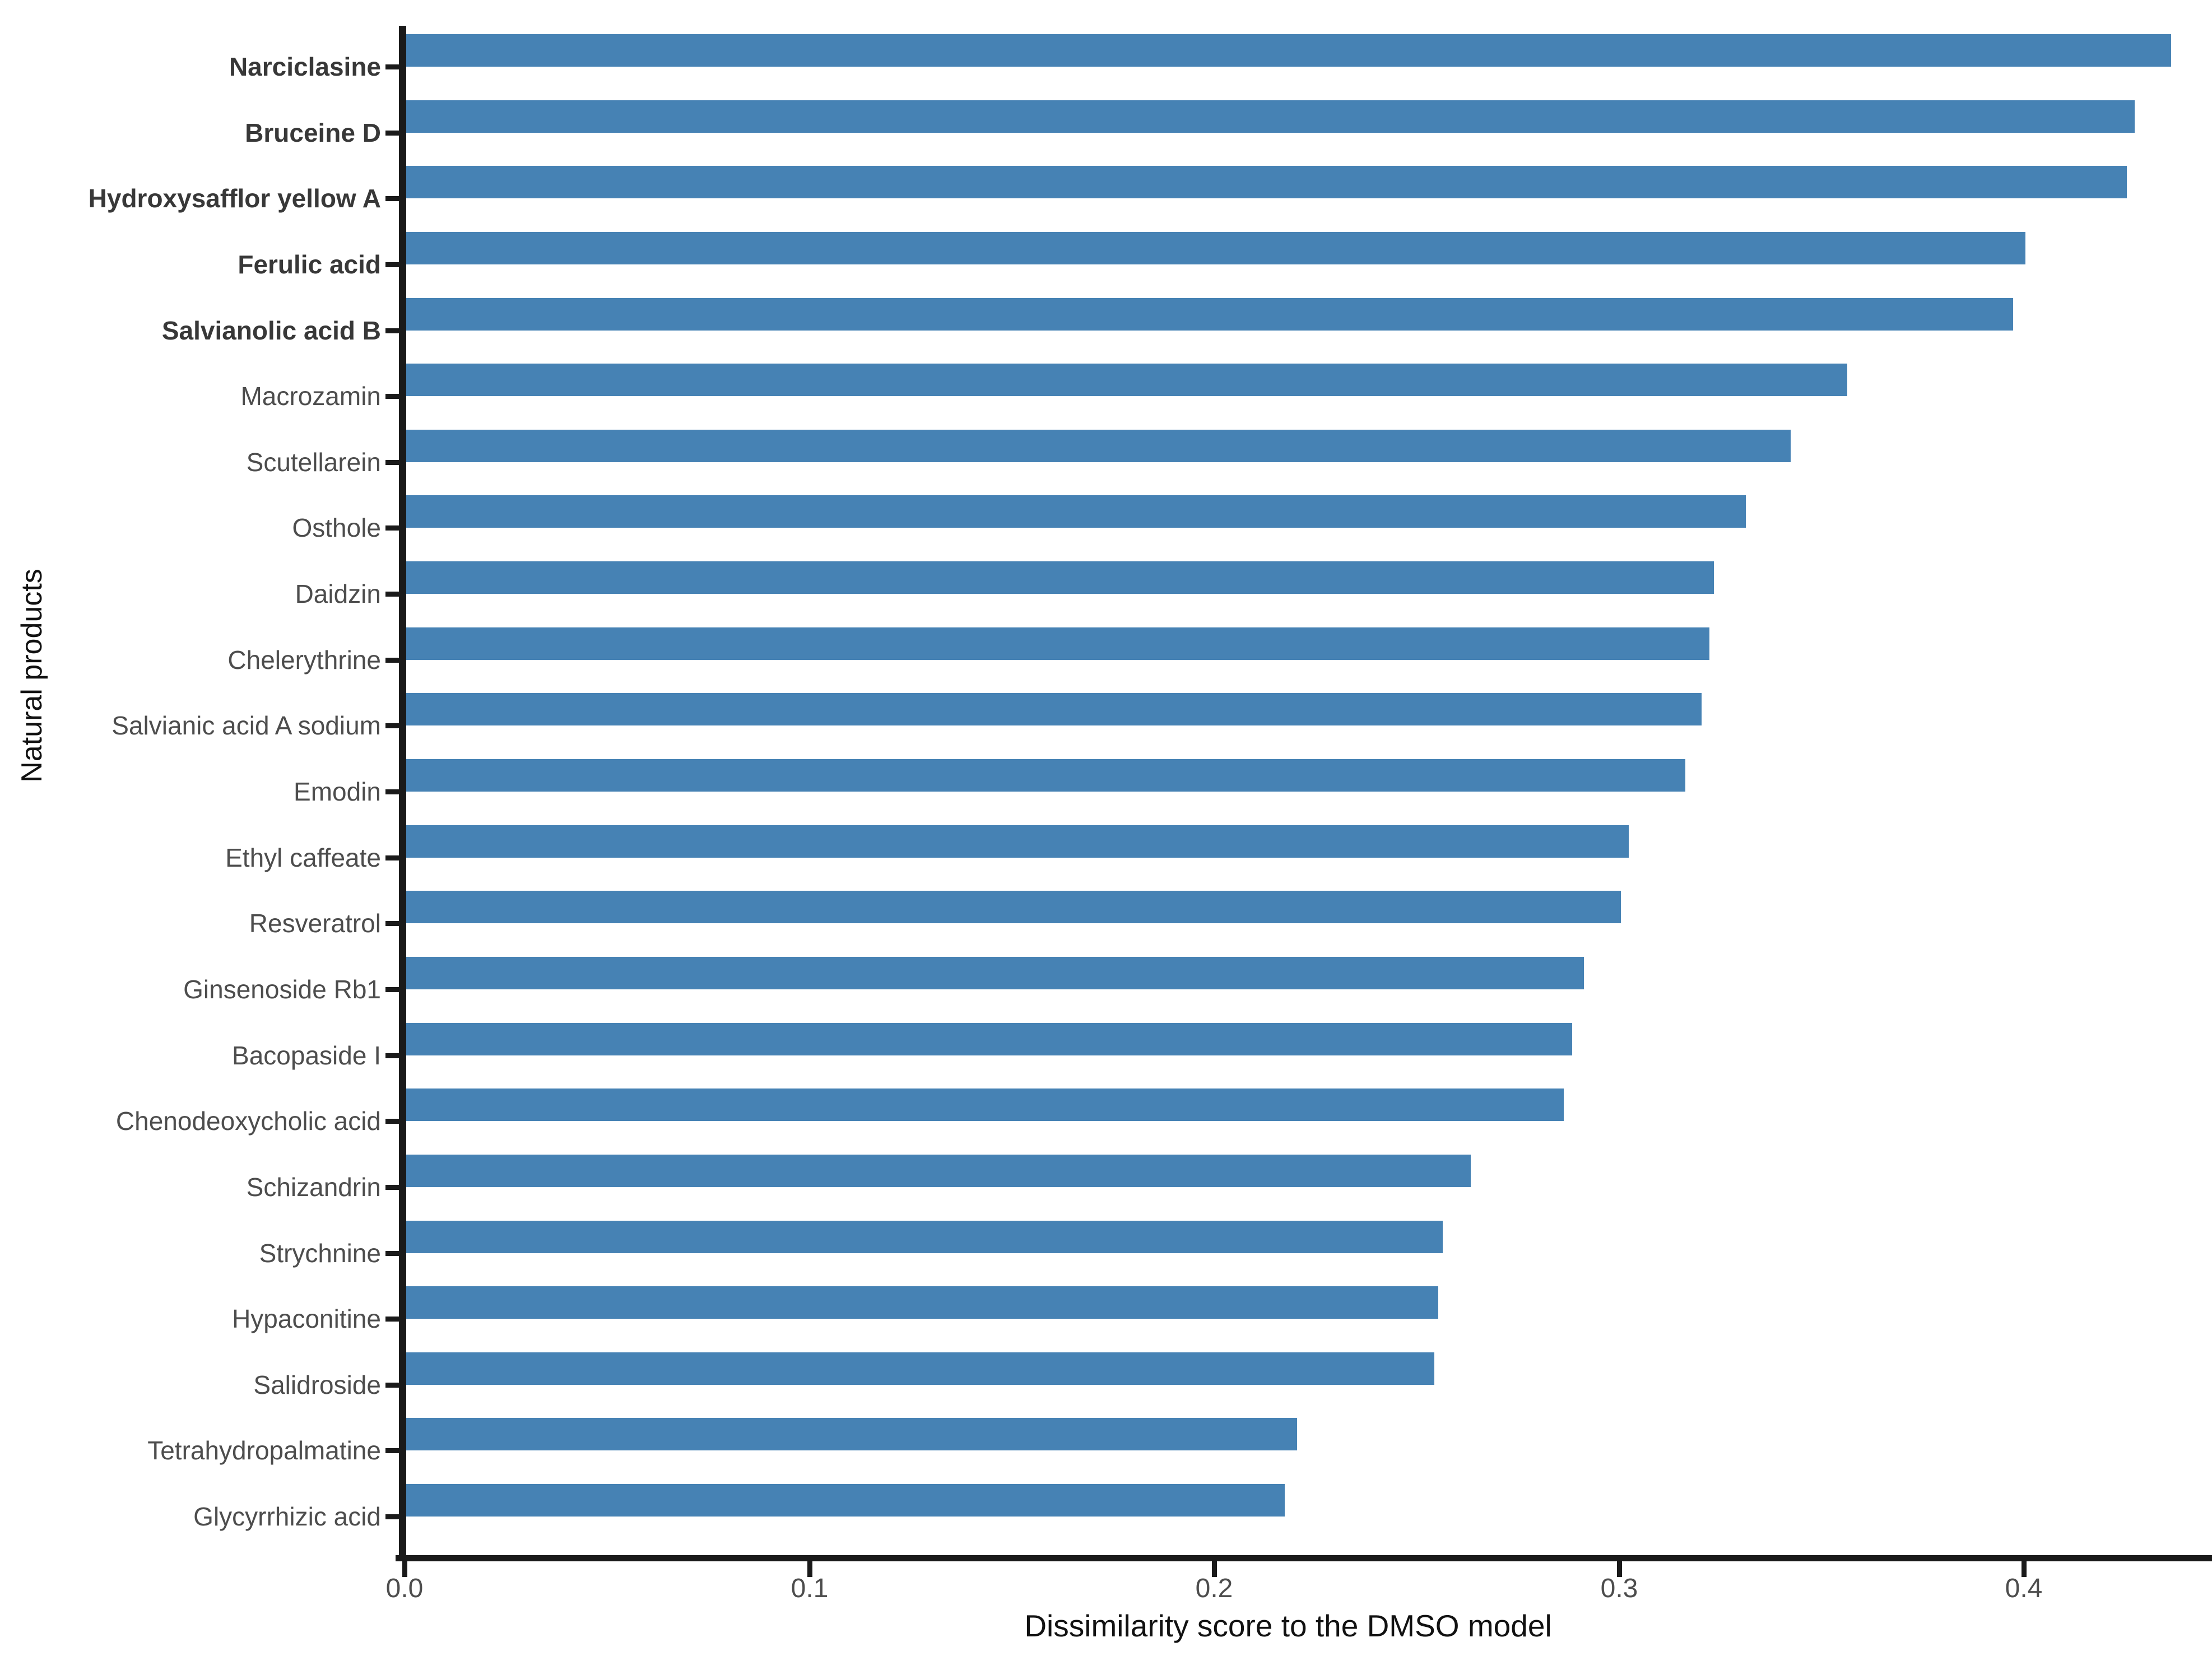  Describe the element at coordinates (248, 1121) in the screenshot. I see `category-label: Chenodeoxycholic acid` at that location.